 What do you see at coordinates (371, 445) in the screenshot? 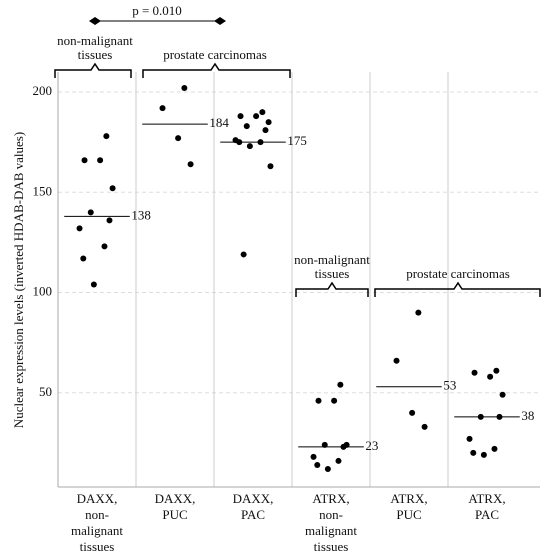
I see `median-label: 23` at bounding box center [371, 445].